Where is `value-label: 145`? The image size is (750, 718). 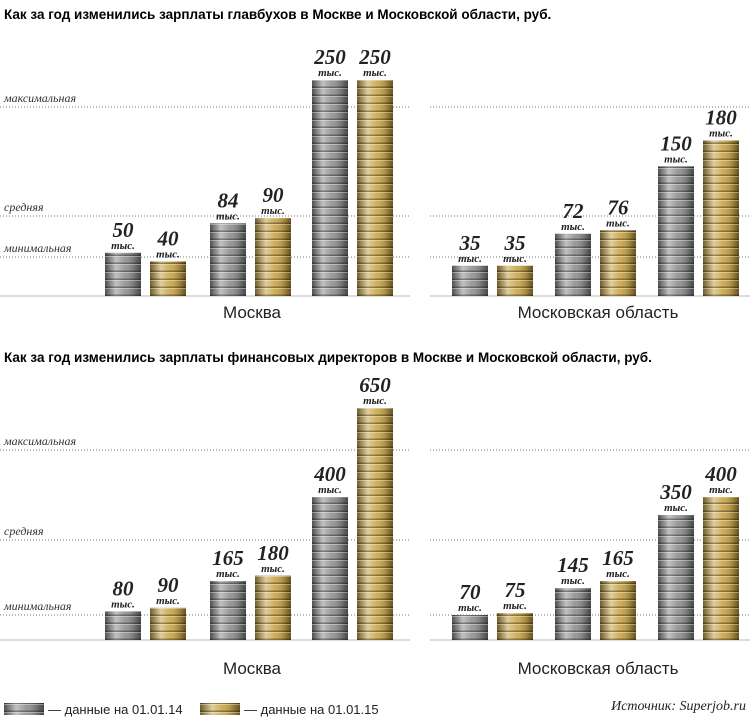 value-label: 145 is located at coordinates (573, 565).